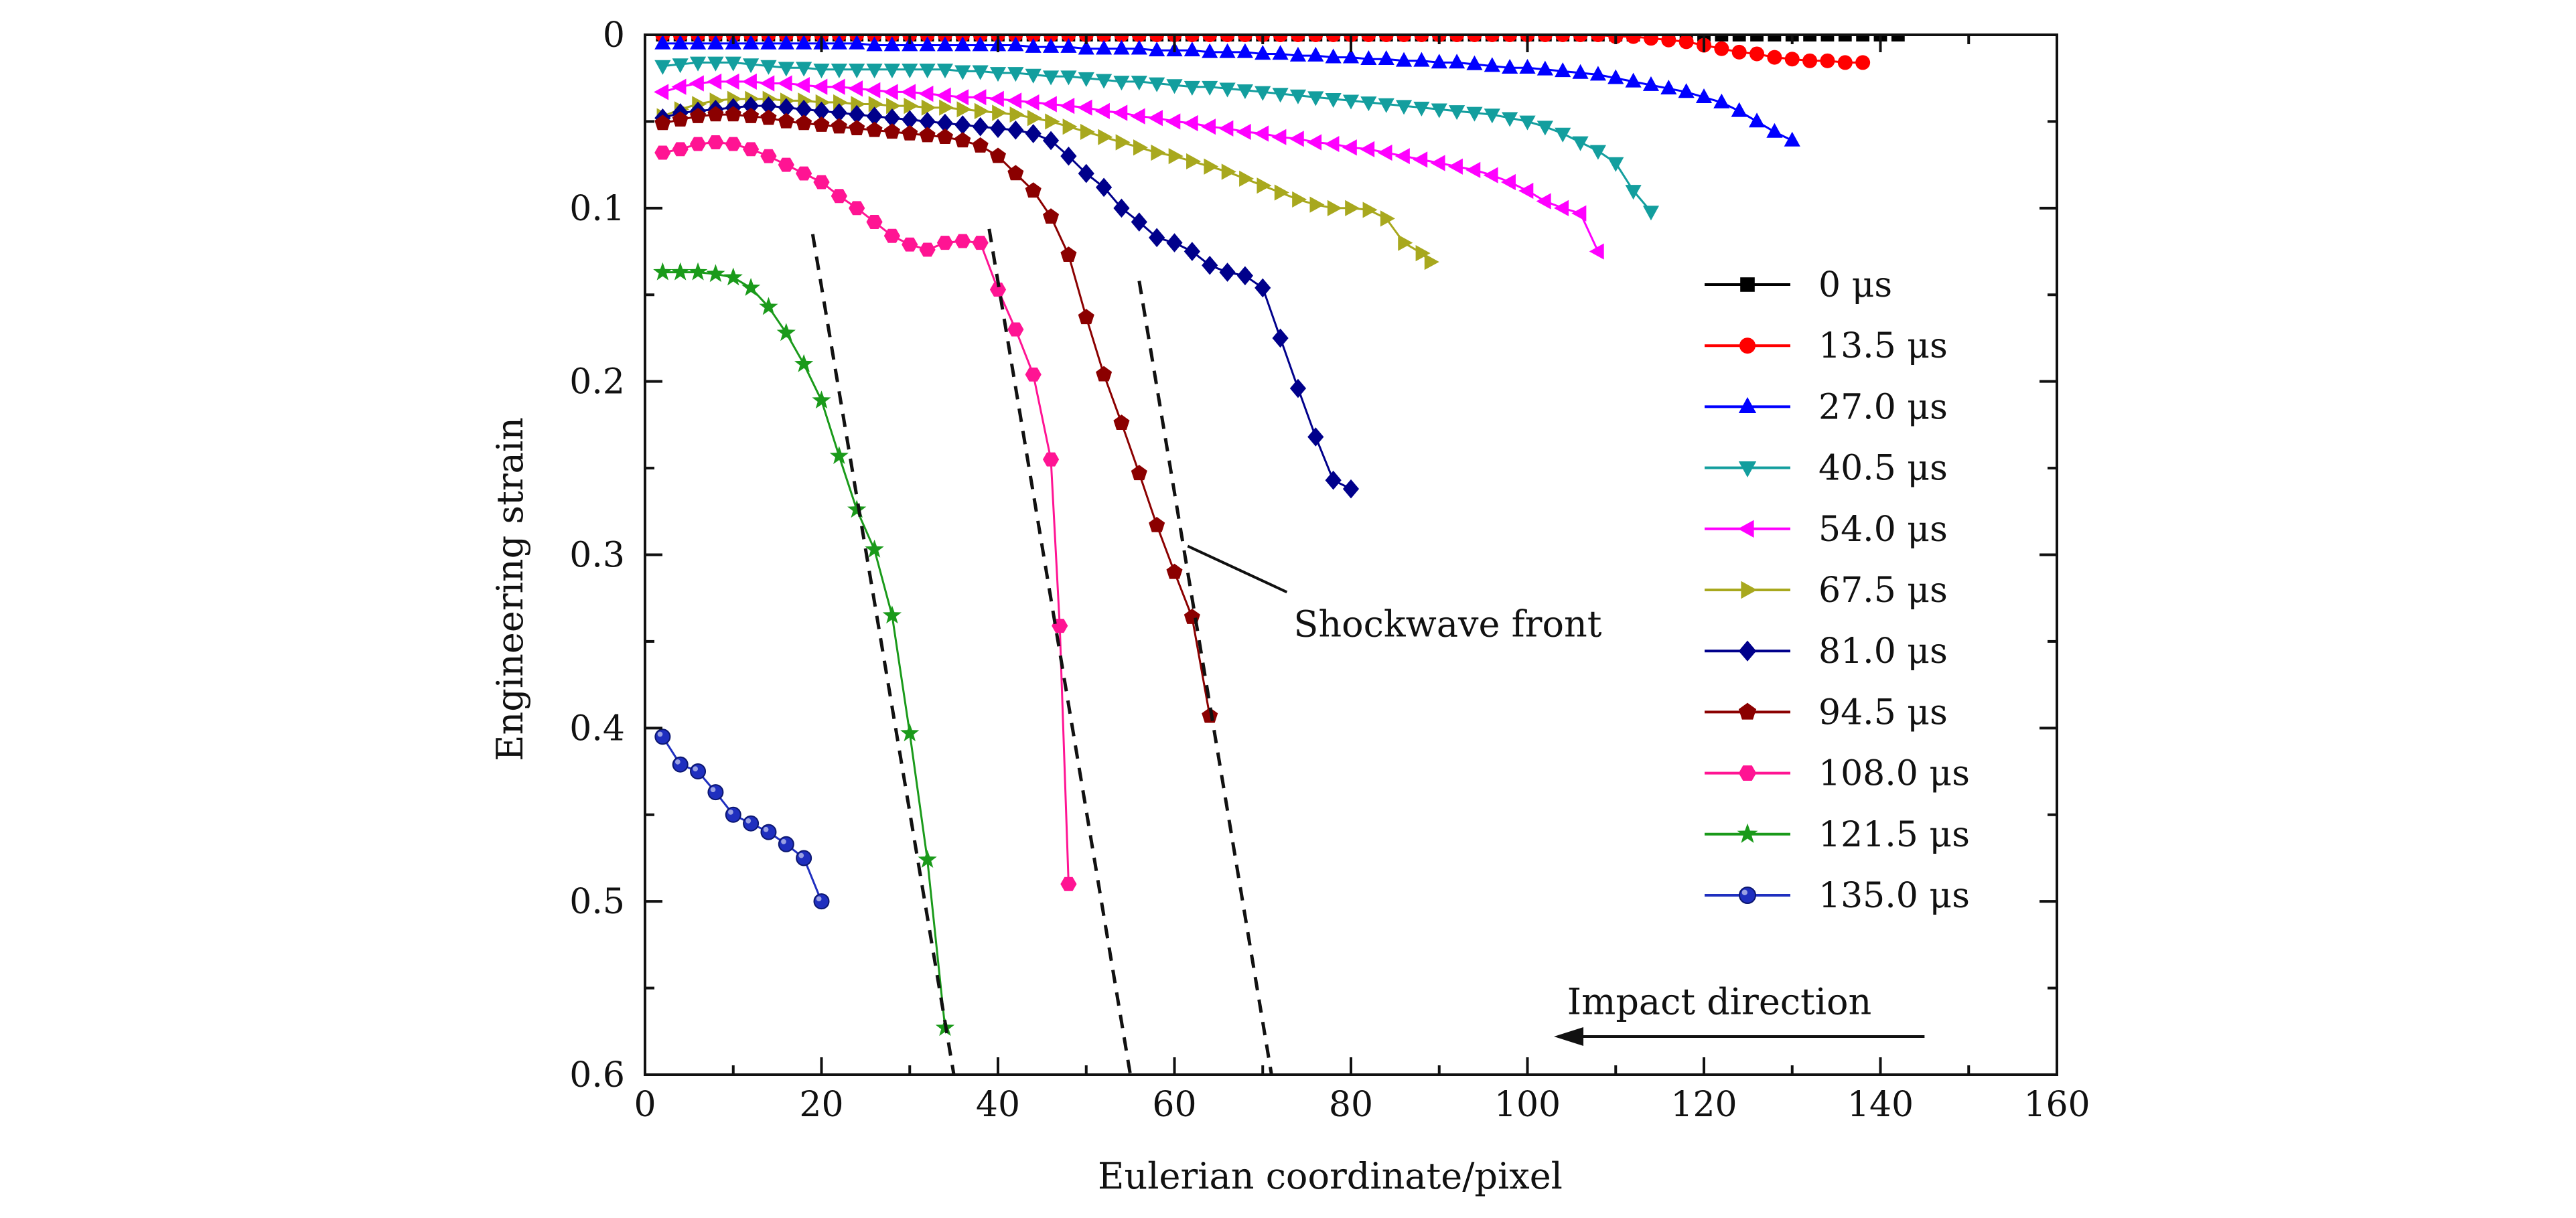 The image size is (2576, 1218). Describe the element at coordinates (1826, 469) in the screenshot. I see `legend-item: 40.5 μs` at that location.